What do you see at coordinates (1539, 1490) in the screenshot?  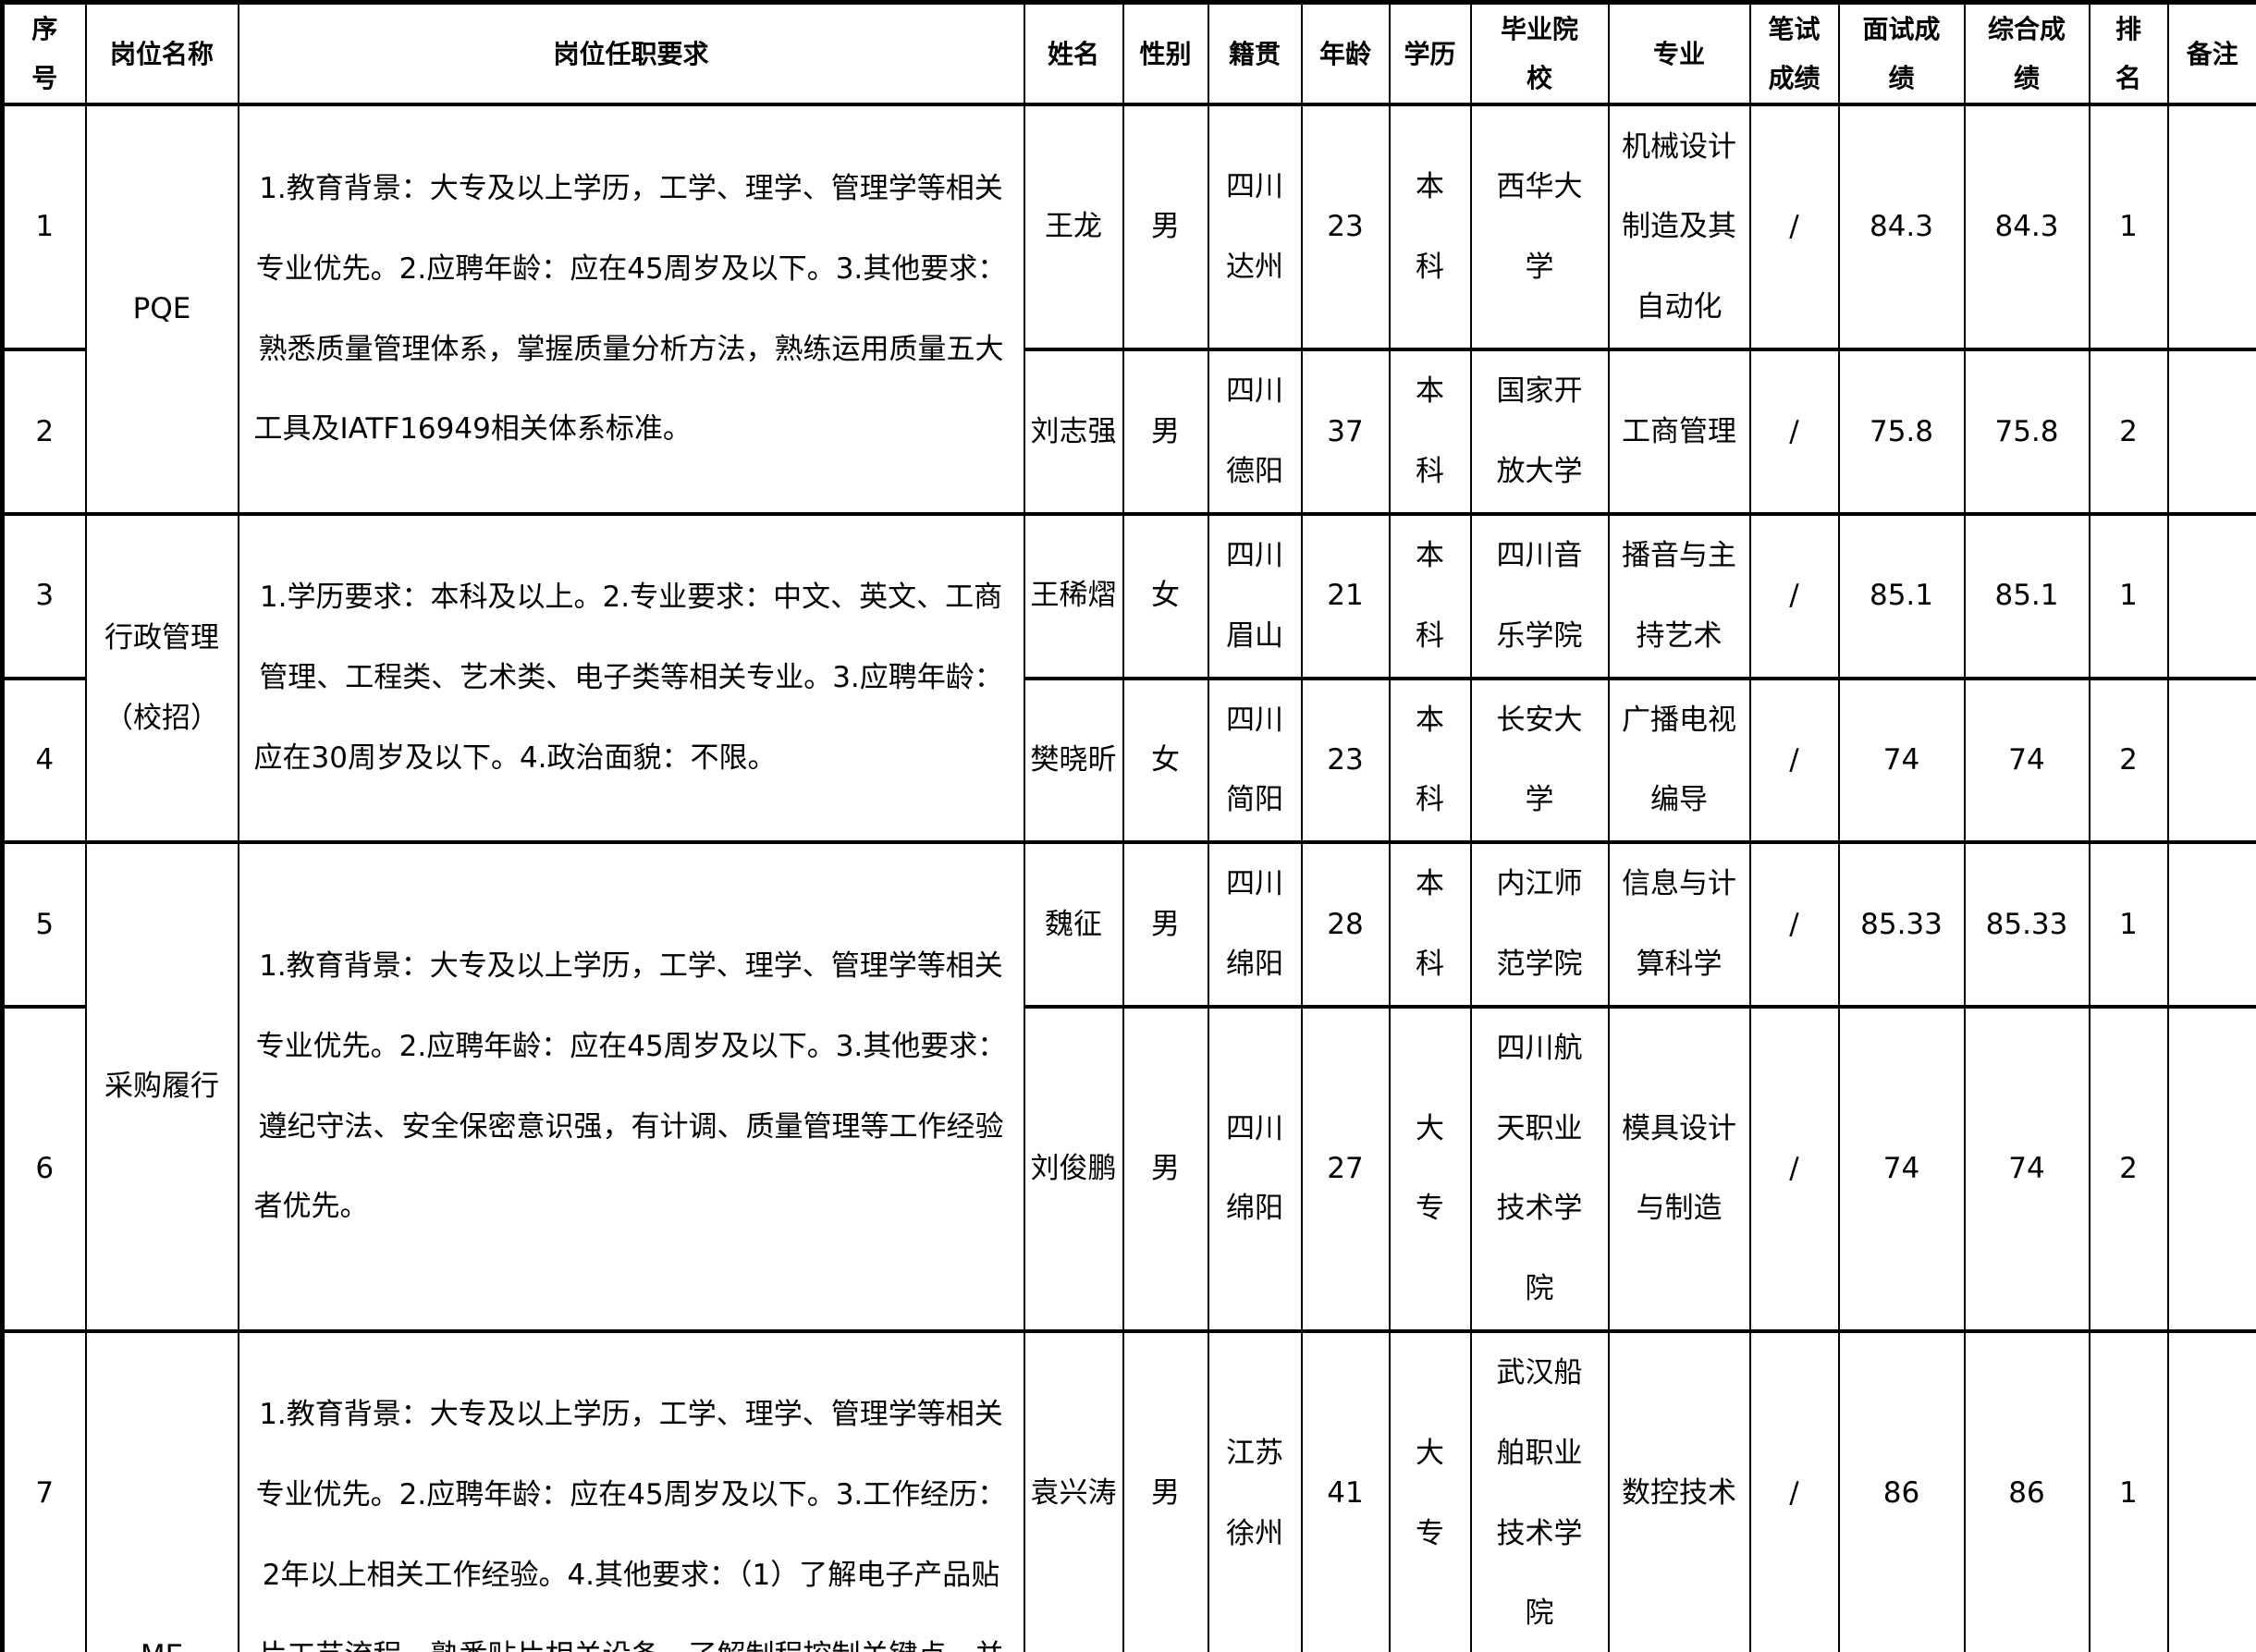 I see `cell-school: 武汉船舶职业技术学院` at bounding box center [1539, 1490].